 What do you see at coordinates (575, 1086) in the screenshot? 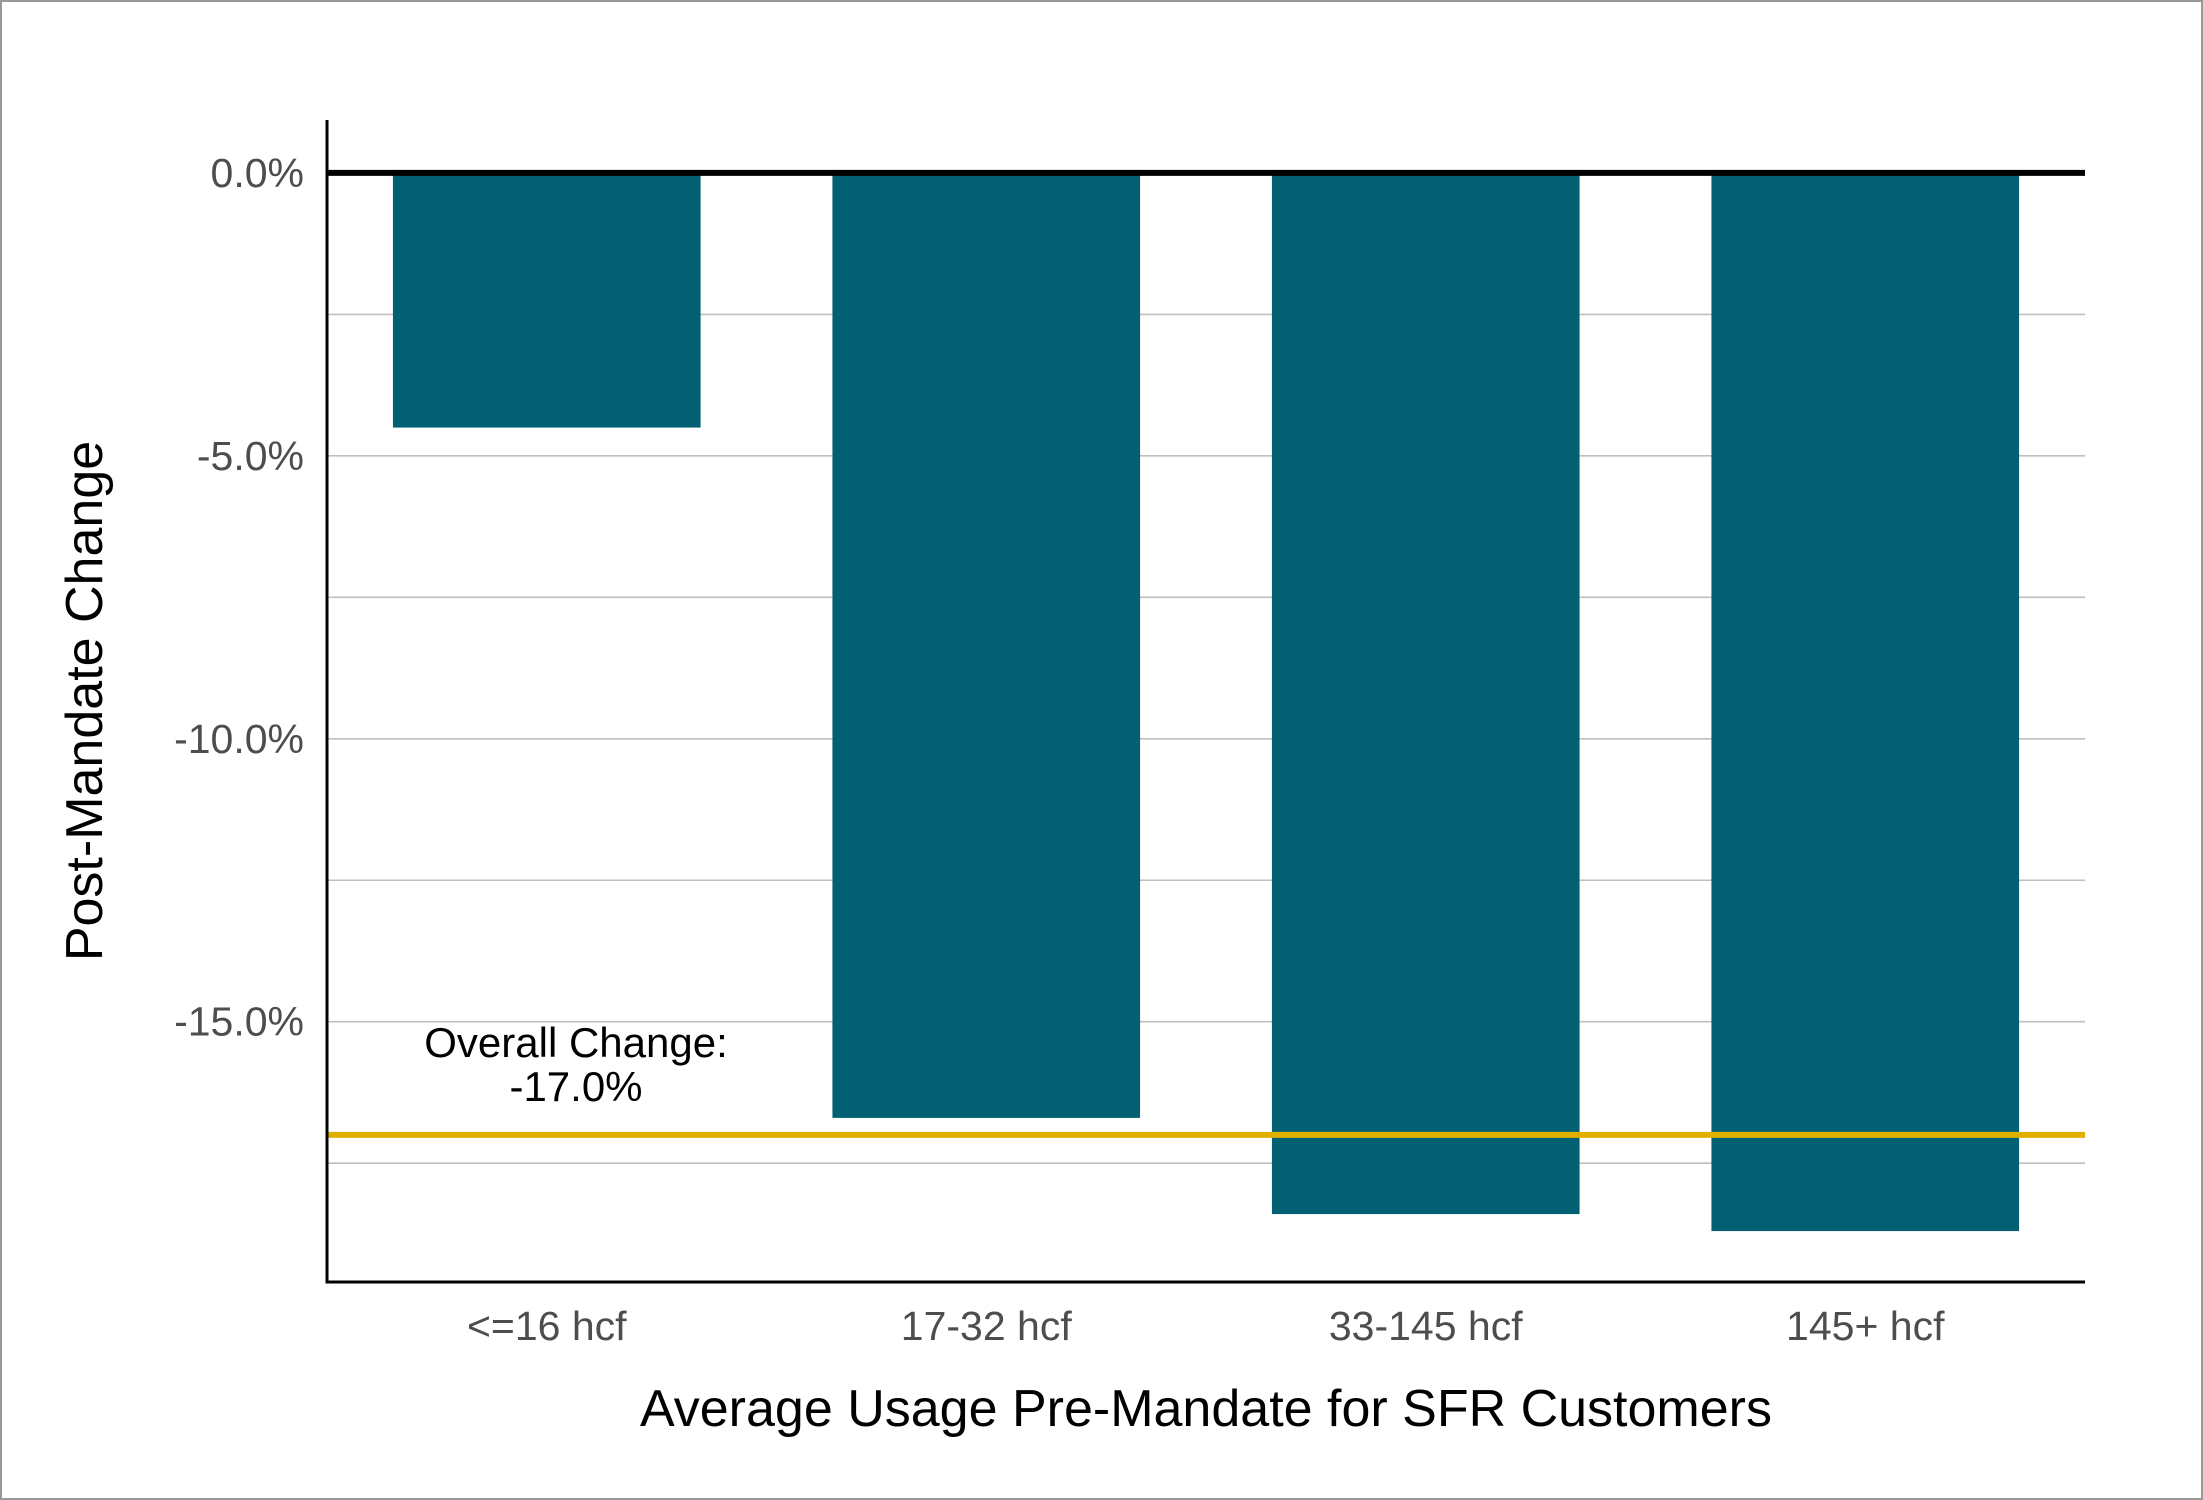
I see `overall-change-value: -17.0%` at bounding box center [575, 1086].